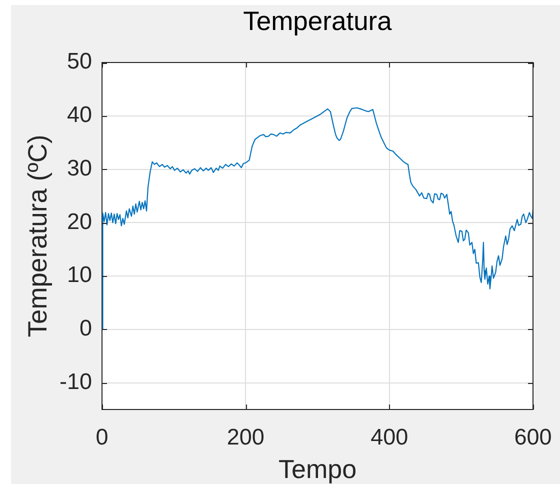 The width and height of the screenshot is (560, 484). What do you see at coordinates (317, 21) in the screenshot?
I see `chart-title: Temperatura` at bounding box center [317, 21].